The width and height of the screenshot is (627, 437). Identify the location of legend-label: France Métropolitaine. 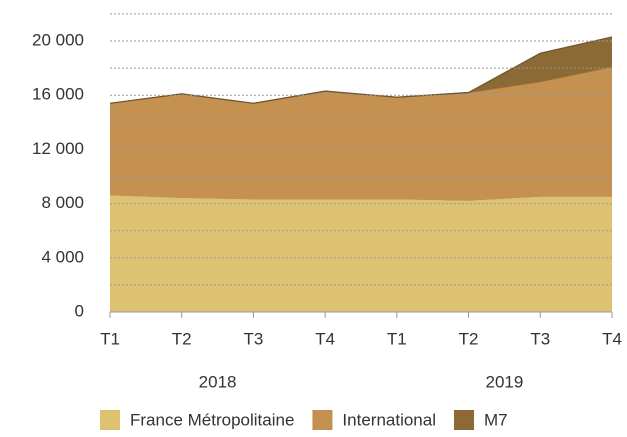
(212, 419).